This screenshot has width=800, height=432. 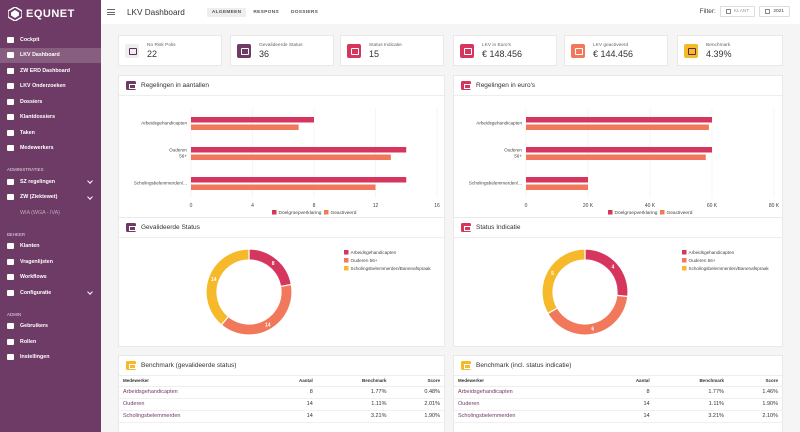 I want to click on card-title: Status Indicatie, so click(x=498, y=227).